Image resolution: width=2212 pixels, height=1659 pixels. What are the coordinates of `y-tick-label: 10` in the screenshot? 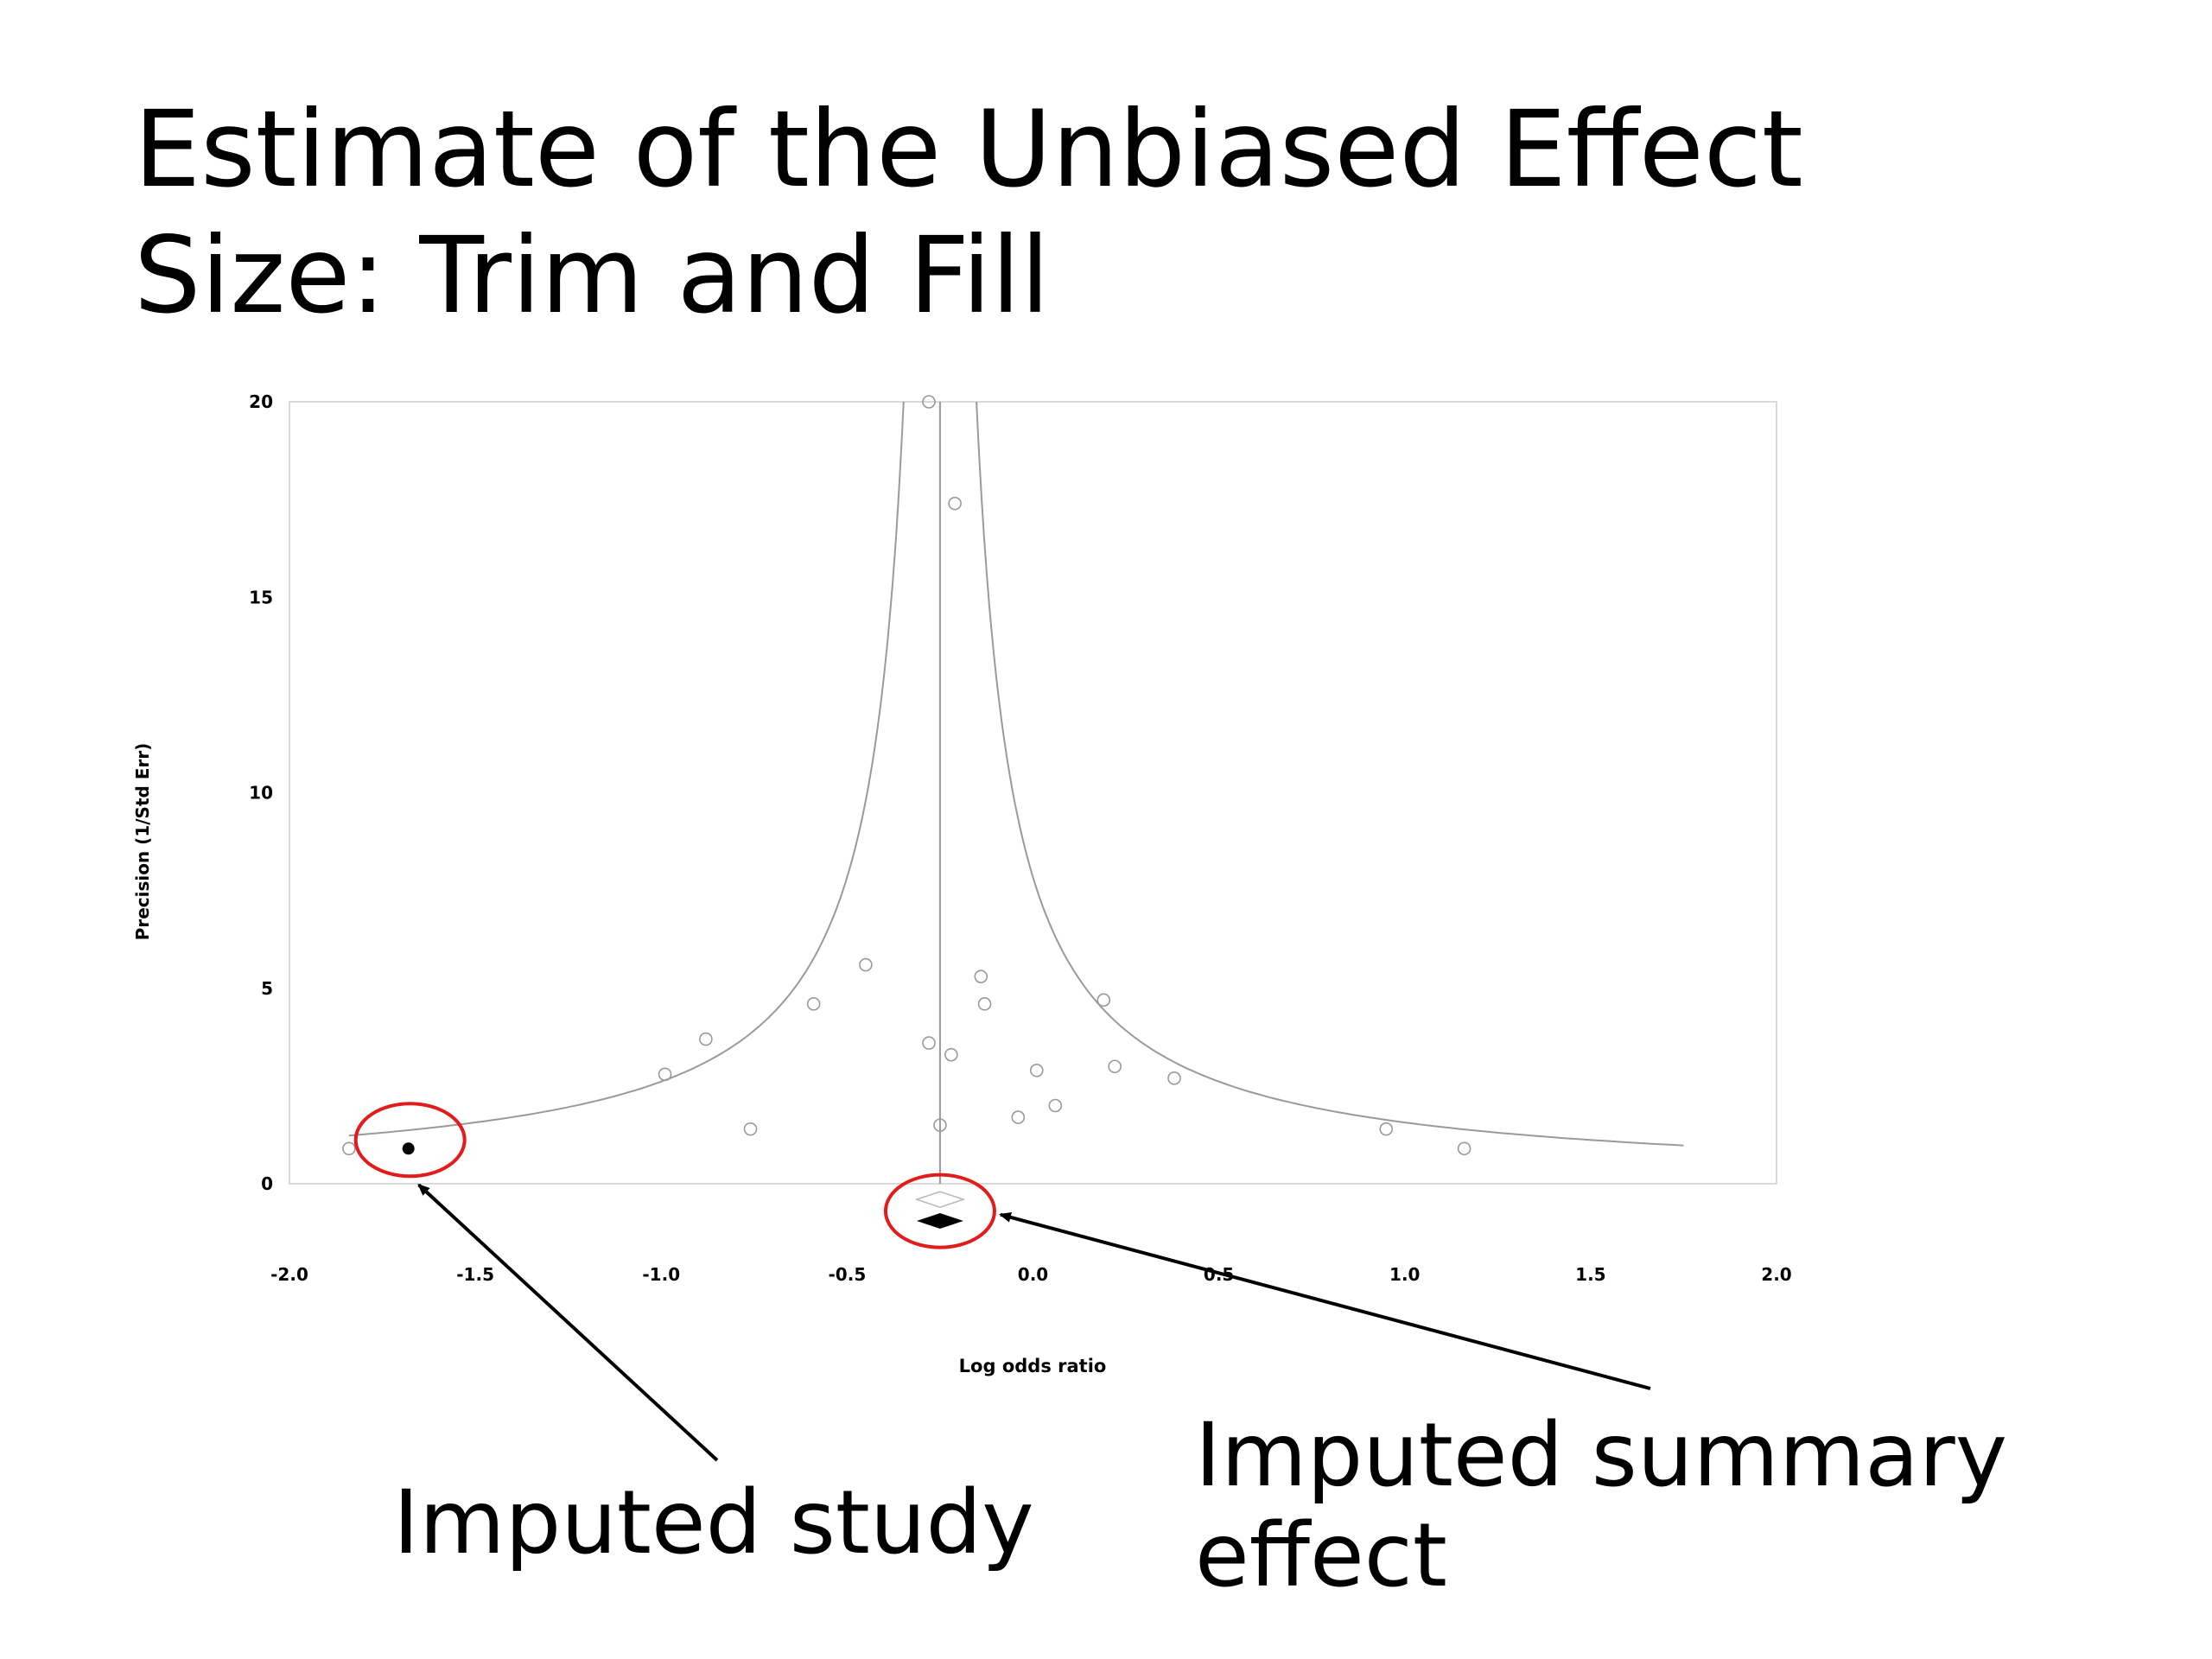 It's located at (261, 793).